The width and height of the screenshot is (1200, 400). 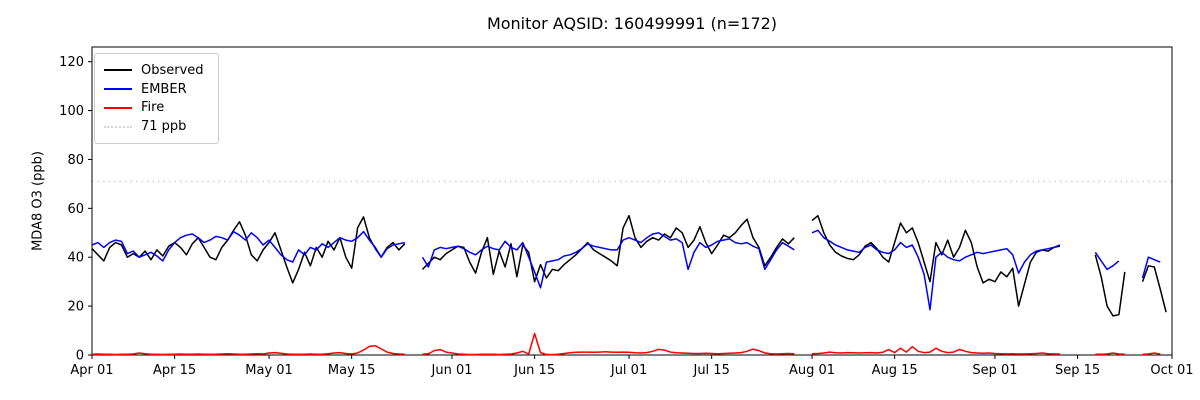 I want to click on observed-line-swatch, so click(x=118, y=70).